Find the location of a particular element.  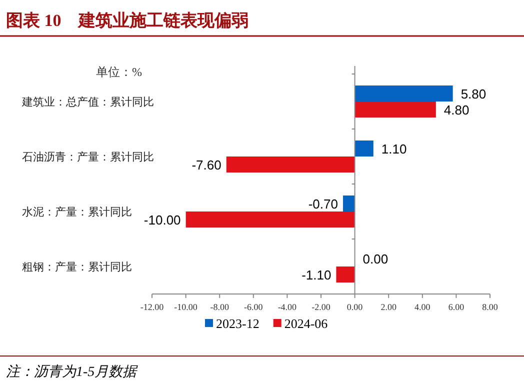

x-tick-label: -2.00 is located at coordinates (321, 307).